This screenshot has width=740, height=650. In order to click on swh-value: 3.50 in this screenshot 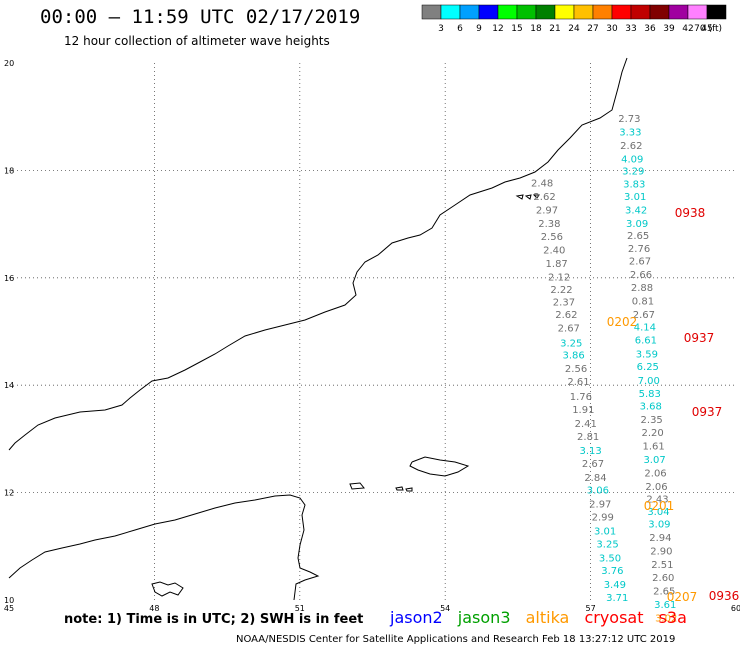, I will do `click(610, 558)`.